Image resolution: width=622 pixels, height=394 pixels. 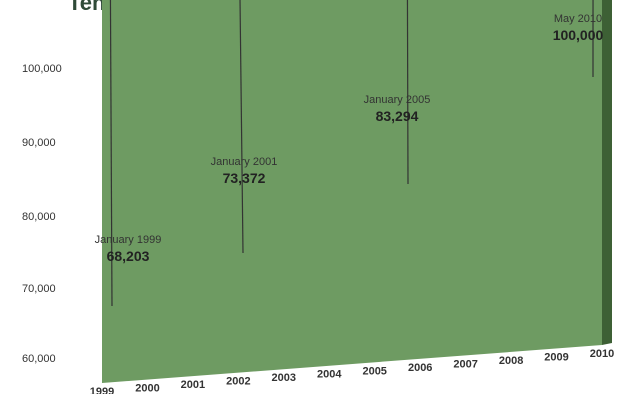 What do you see at coordinates (147, 388) in the screenshot?
I see `x-tick-label: 2000` at bounding box center [147, 388].